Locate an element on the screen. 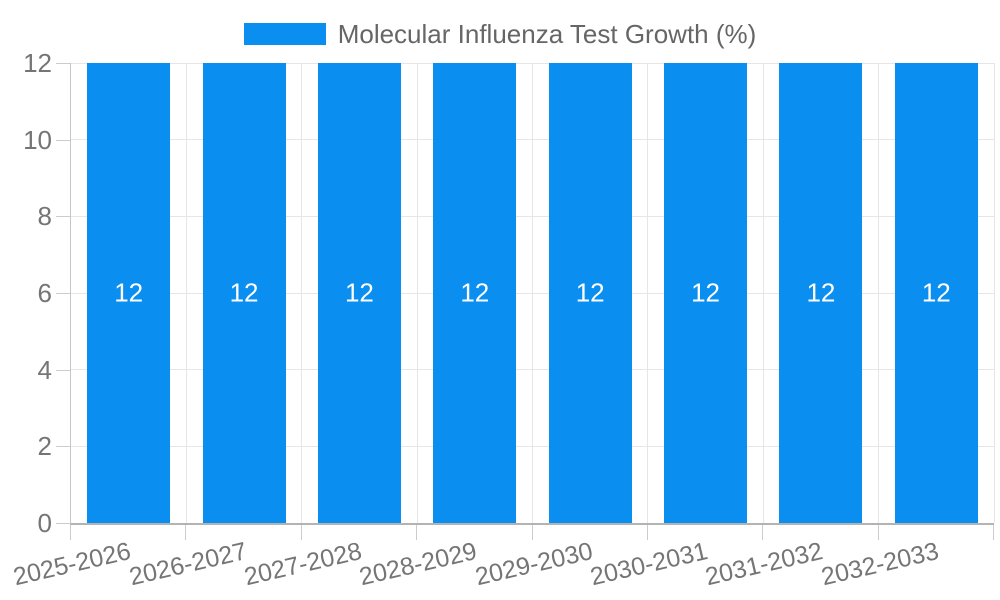 The image size is (1000, 600). chart-legend: Molecular Influenza Test Growth (%) is located at coordinates (500, 34).